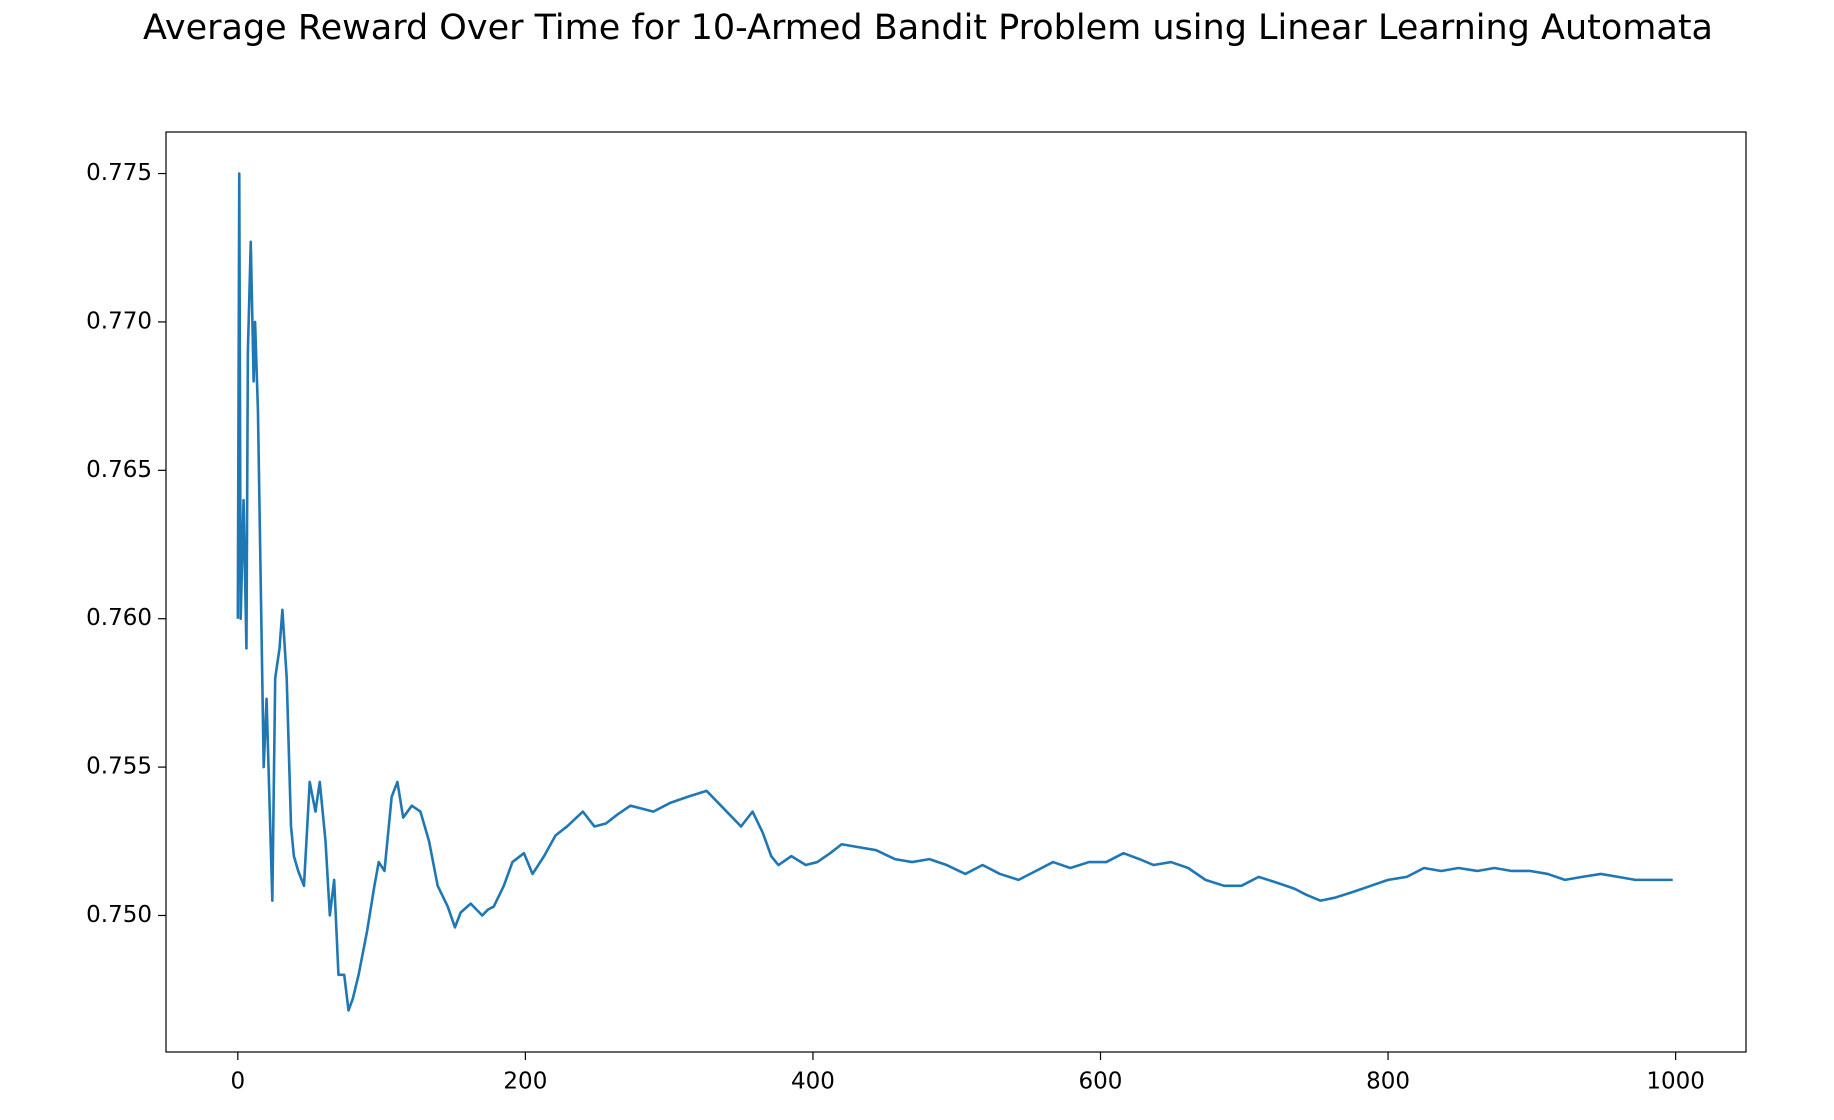  What do you see at coordinates (119, 173) in the screenshot?
I see `y-tick-label: 0.775` at bounding box center [119, 173].